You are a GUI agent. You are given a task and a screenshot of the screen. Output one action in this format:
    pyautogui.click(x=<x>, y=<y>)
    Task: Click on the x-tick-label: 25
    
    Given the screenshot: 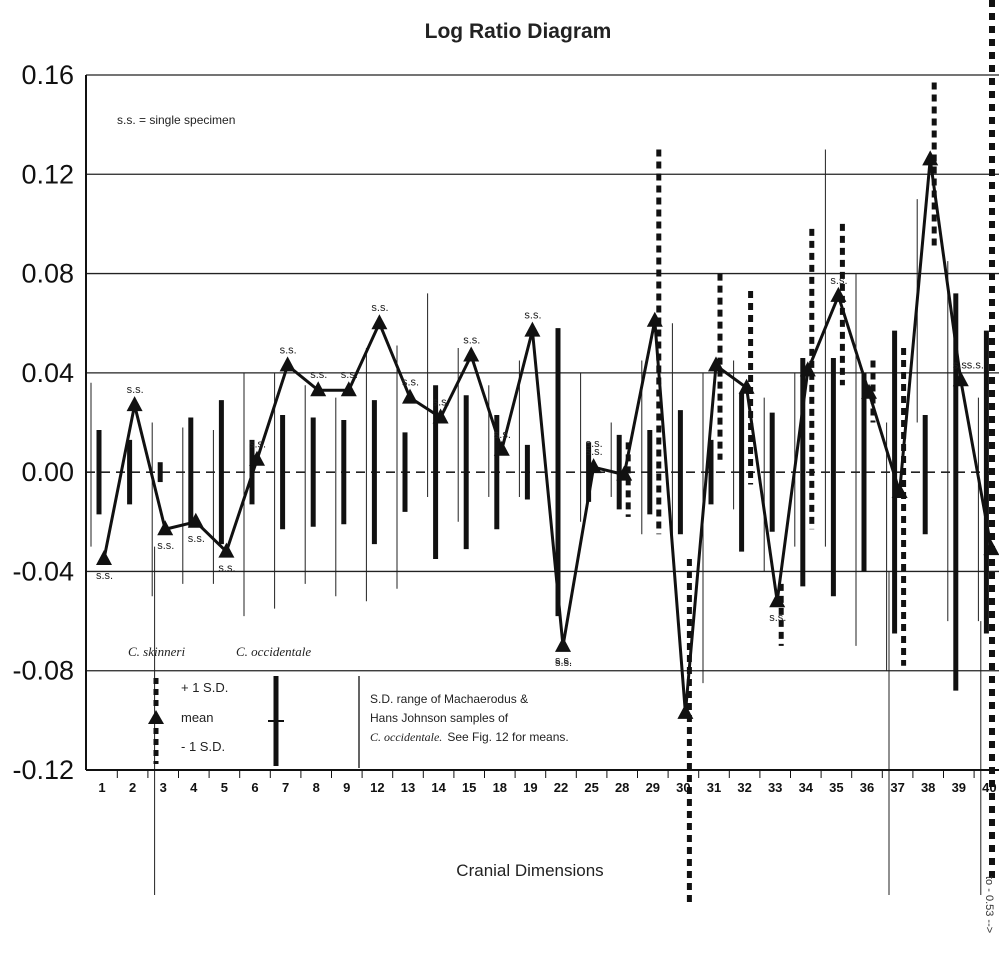 What is the action you would take?
    pyautogui.click(x=591, y=787)
    